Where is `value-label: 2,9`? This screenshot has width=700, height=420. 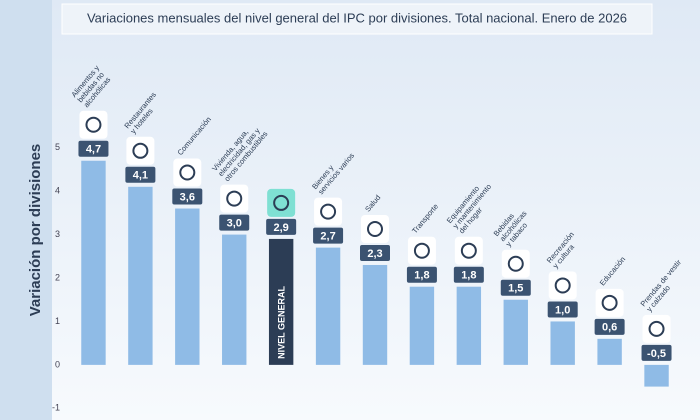 value-label: 2,9 is located at coordinates (281, 228).